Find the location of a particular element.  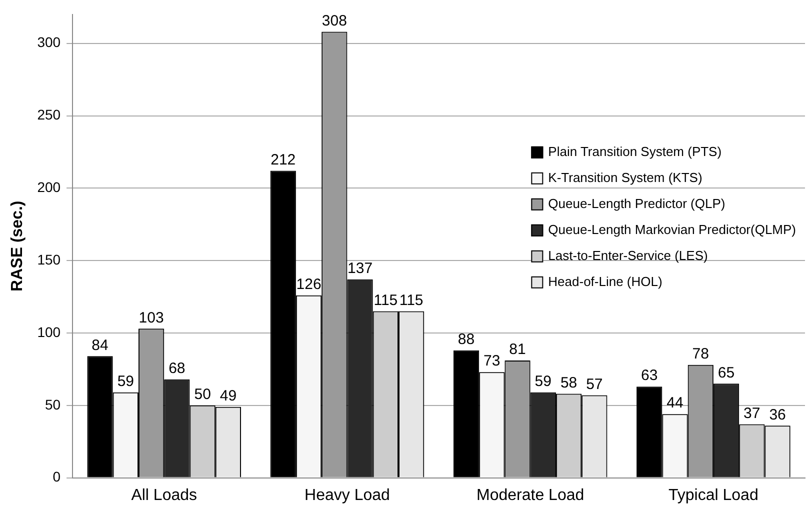

legend-label: K-Transition System (KTS) is located at coordinates (625, 177).